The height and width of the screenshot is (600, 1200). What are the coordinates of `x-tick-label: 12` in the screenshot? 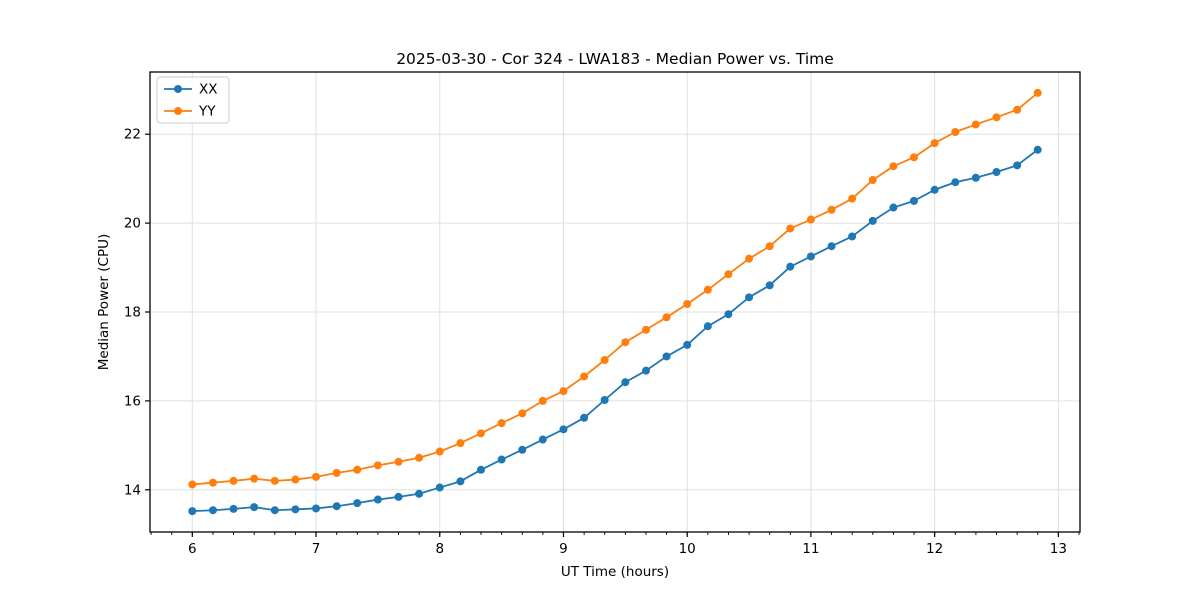 It's located at (934, 549).